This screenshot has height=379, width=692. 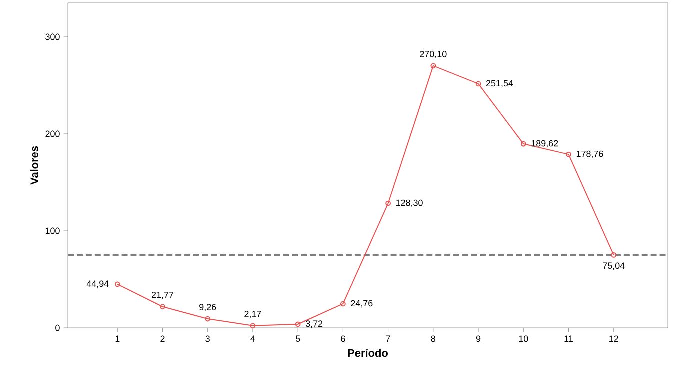 What do you see at coordinates (368, 353) in the screenshot?
I see `x-axis-title: Período` at bounding box center [368, 353].